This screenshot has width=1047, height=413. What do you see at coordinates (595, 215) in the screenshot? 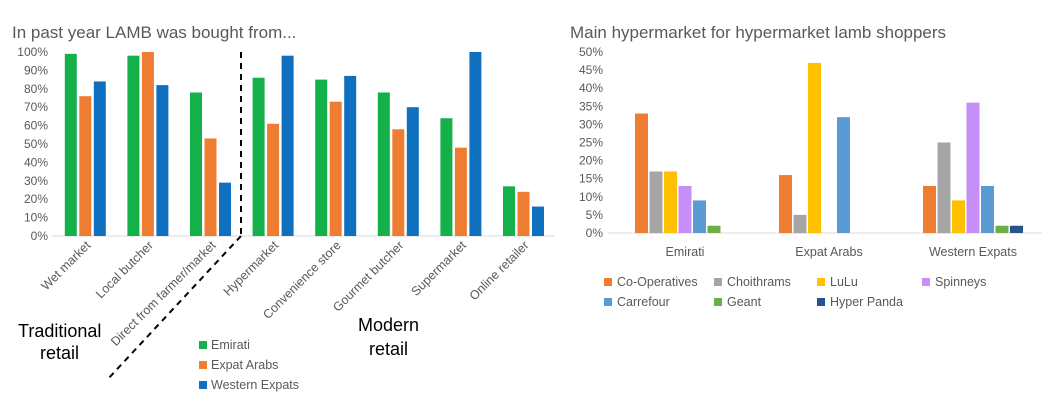
I see `right-y-tick-label: 5%` at bounding box center [595, 215].